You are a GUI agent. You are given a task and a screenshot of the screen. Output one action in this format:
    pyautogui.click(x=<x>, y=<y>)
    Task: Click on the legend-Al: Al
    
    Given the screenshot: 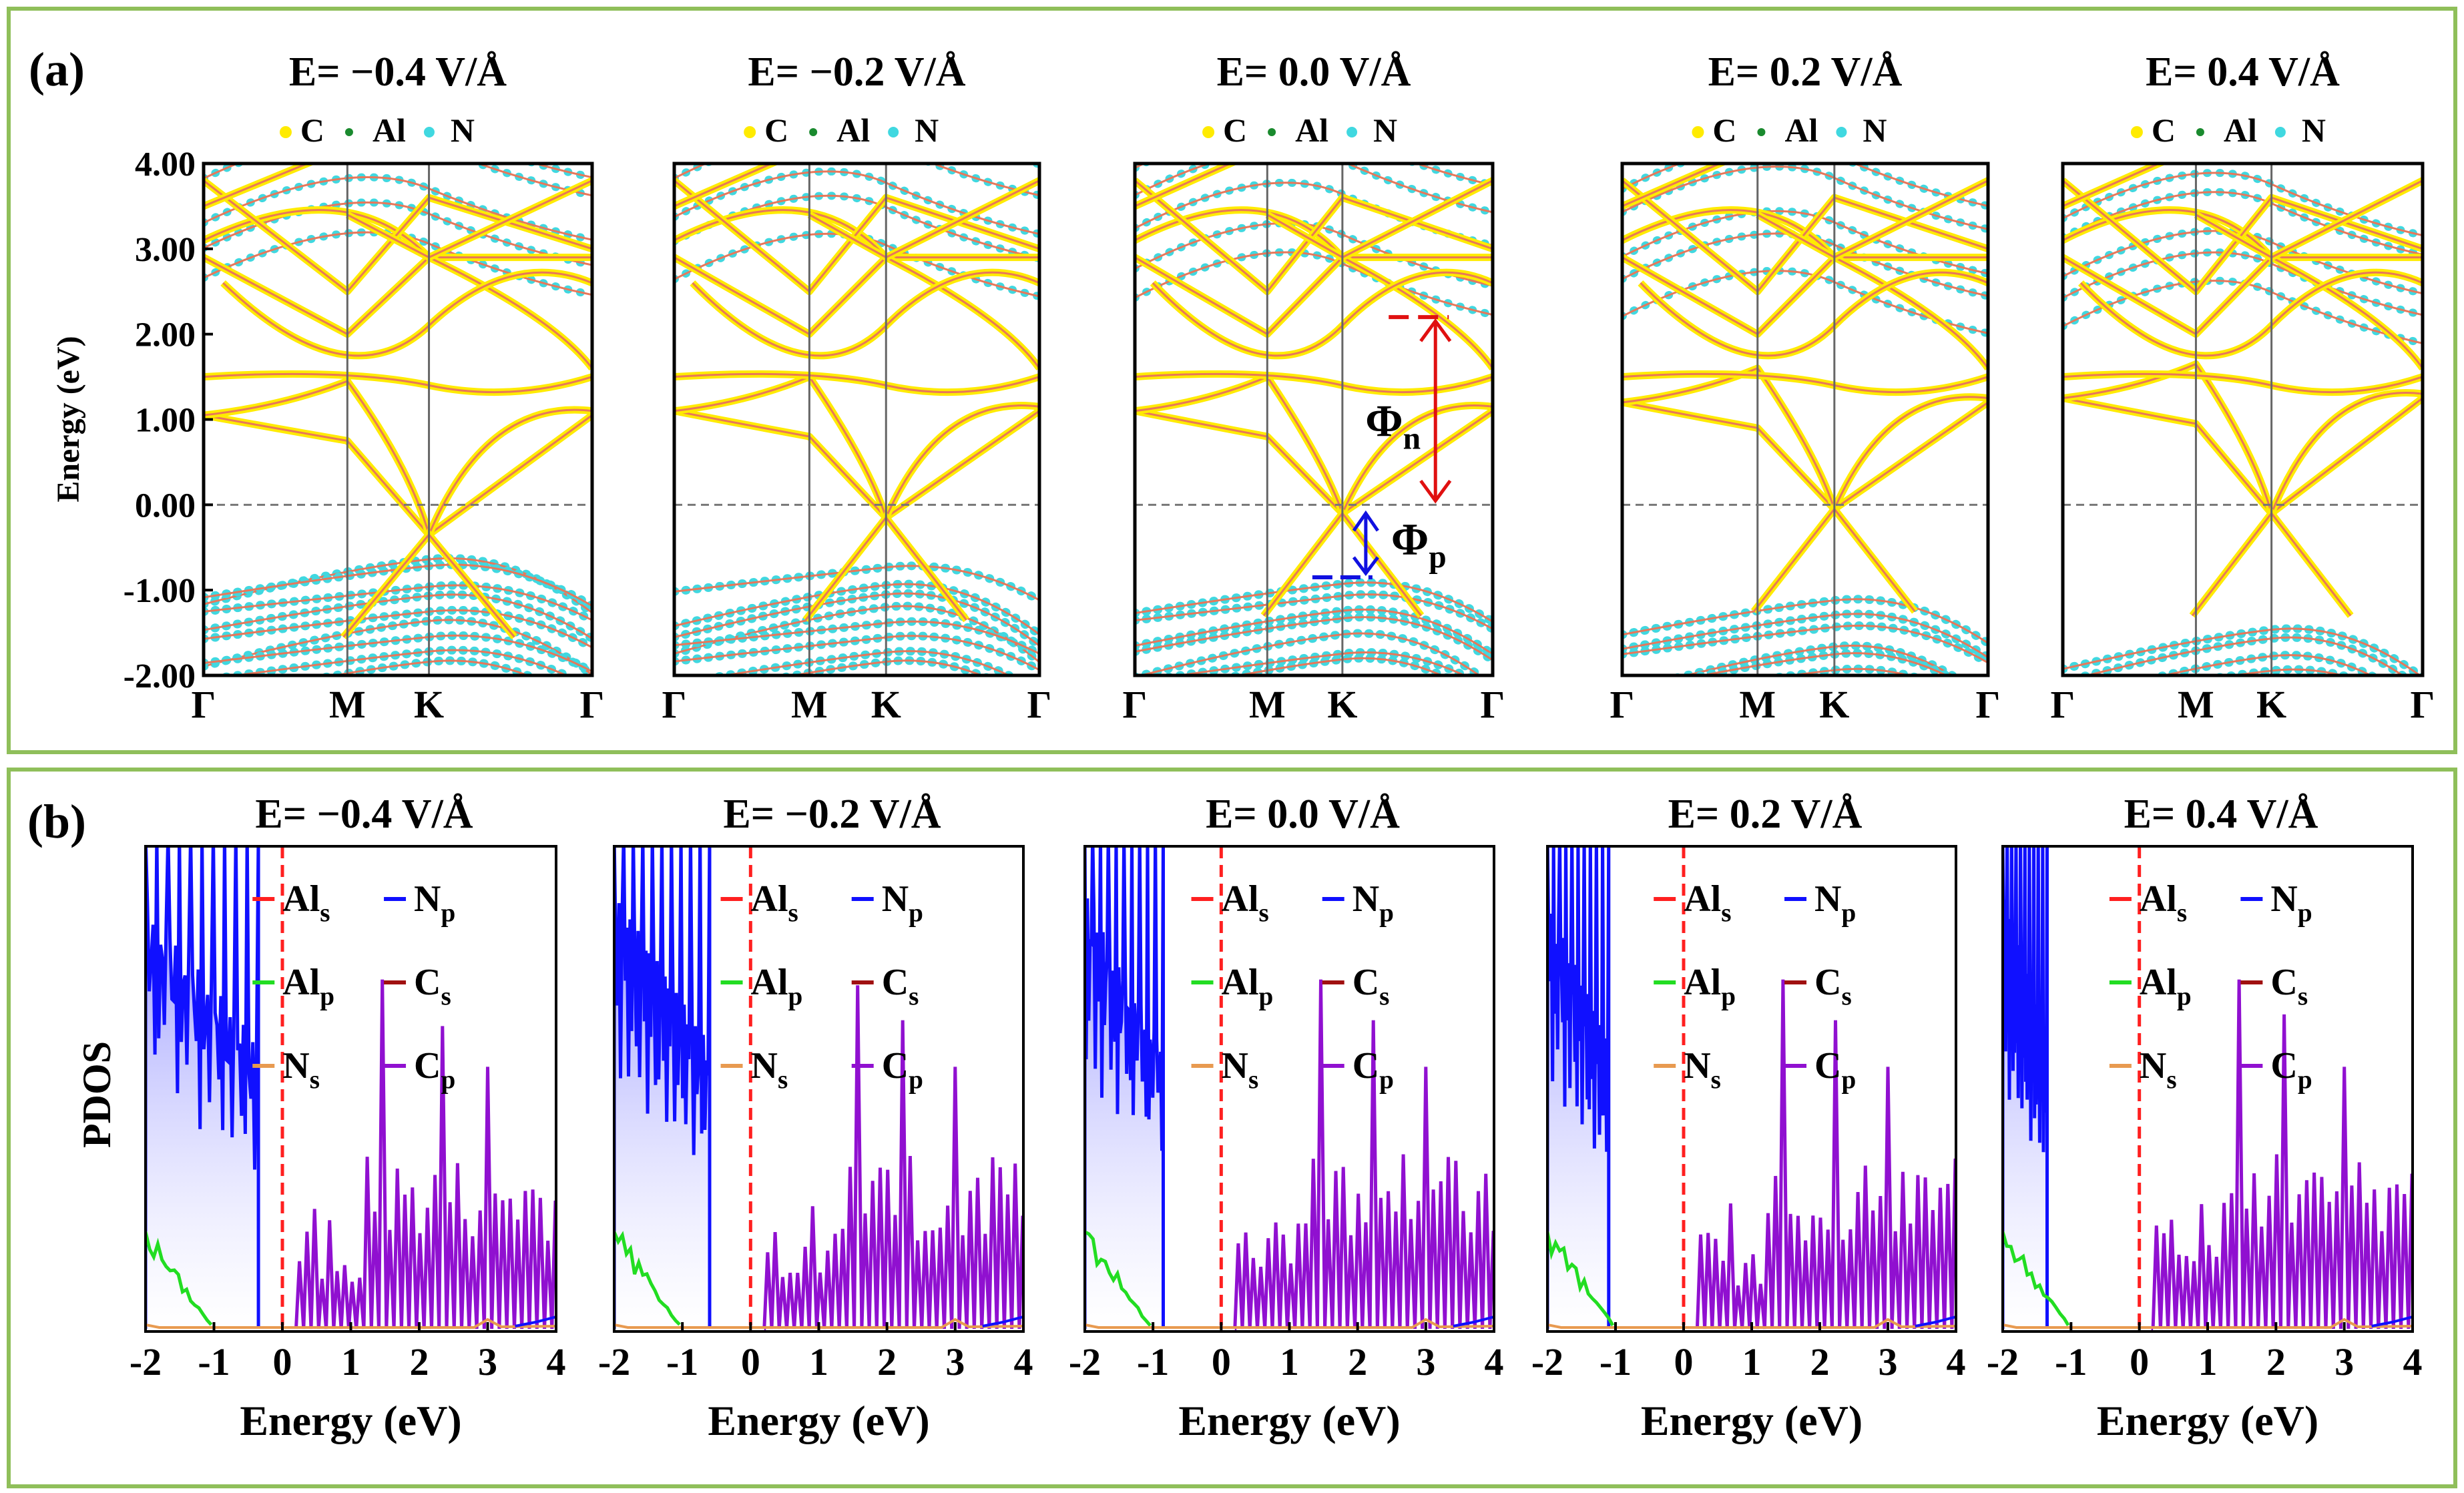 What is the action you would take?
    pyautogui.click(x=1311, y=130)
    